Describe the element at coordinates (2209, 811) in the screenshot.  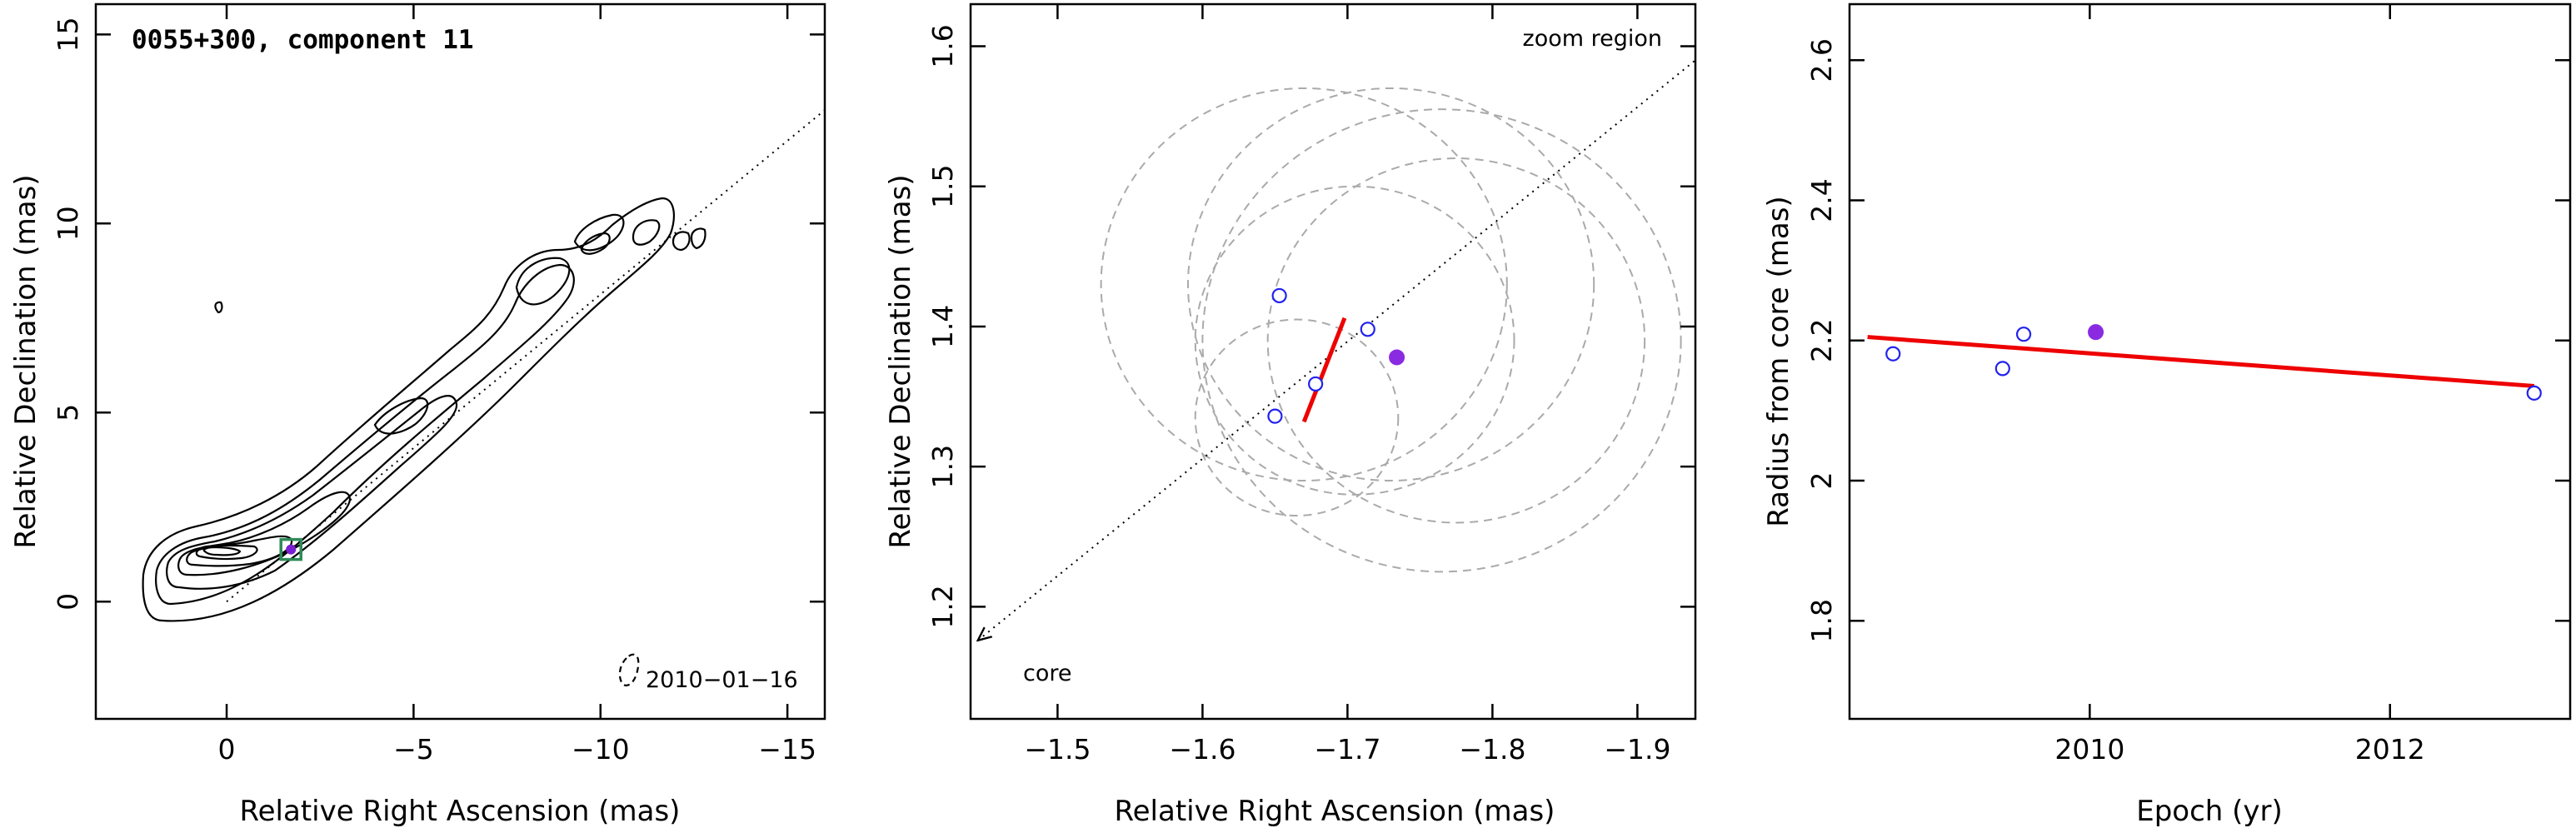
I see `x-axis-label: Epoch (yr)` at that location.